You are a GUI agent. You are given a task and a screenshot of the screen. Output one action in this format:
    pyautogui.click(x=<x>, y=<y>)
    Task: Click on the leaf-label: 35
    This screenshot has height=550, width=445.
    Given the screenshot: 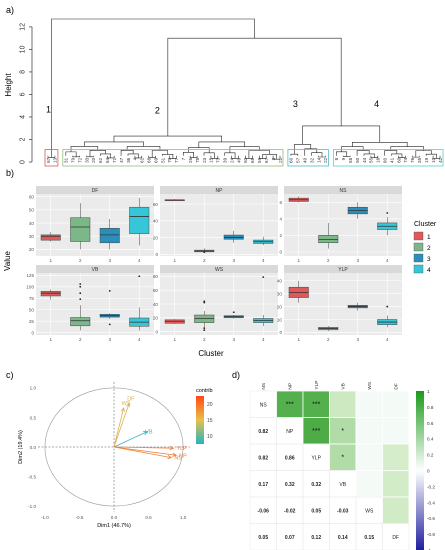 What is the action you would take?
    pyautogui.click(x=419, y=160)
    